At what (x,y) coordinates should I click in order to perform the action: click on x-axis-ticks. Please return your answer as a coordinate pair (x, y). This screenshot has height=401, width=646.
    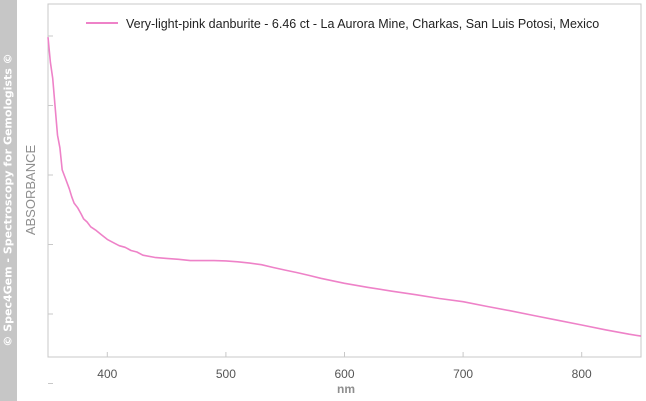
    Looking at the image, I should click on (344, 354).